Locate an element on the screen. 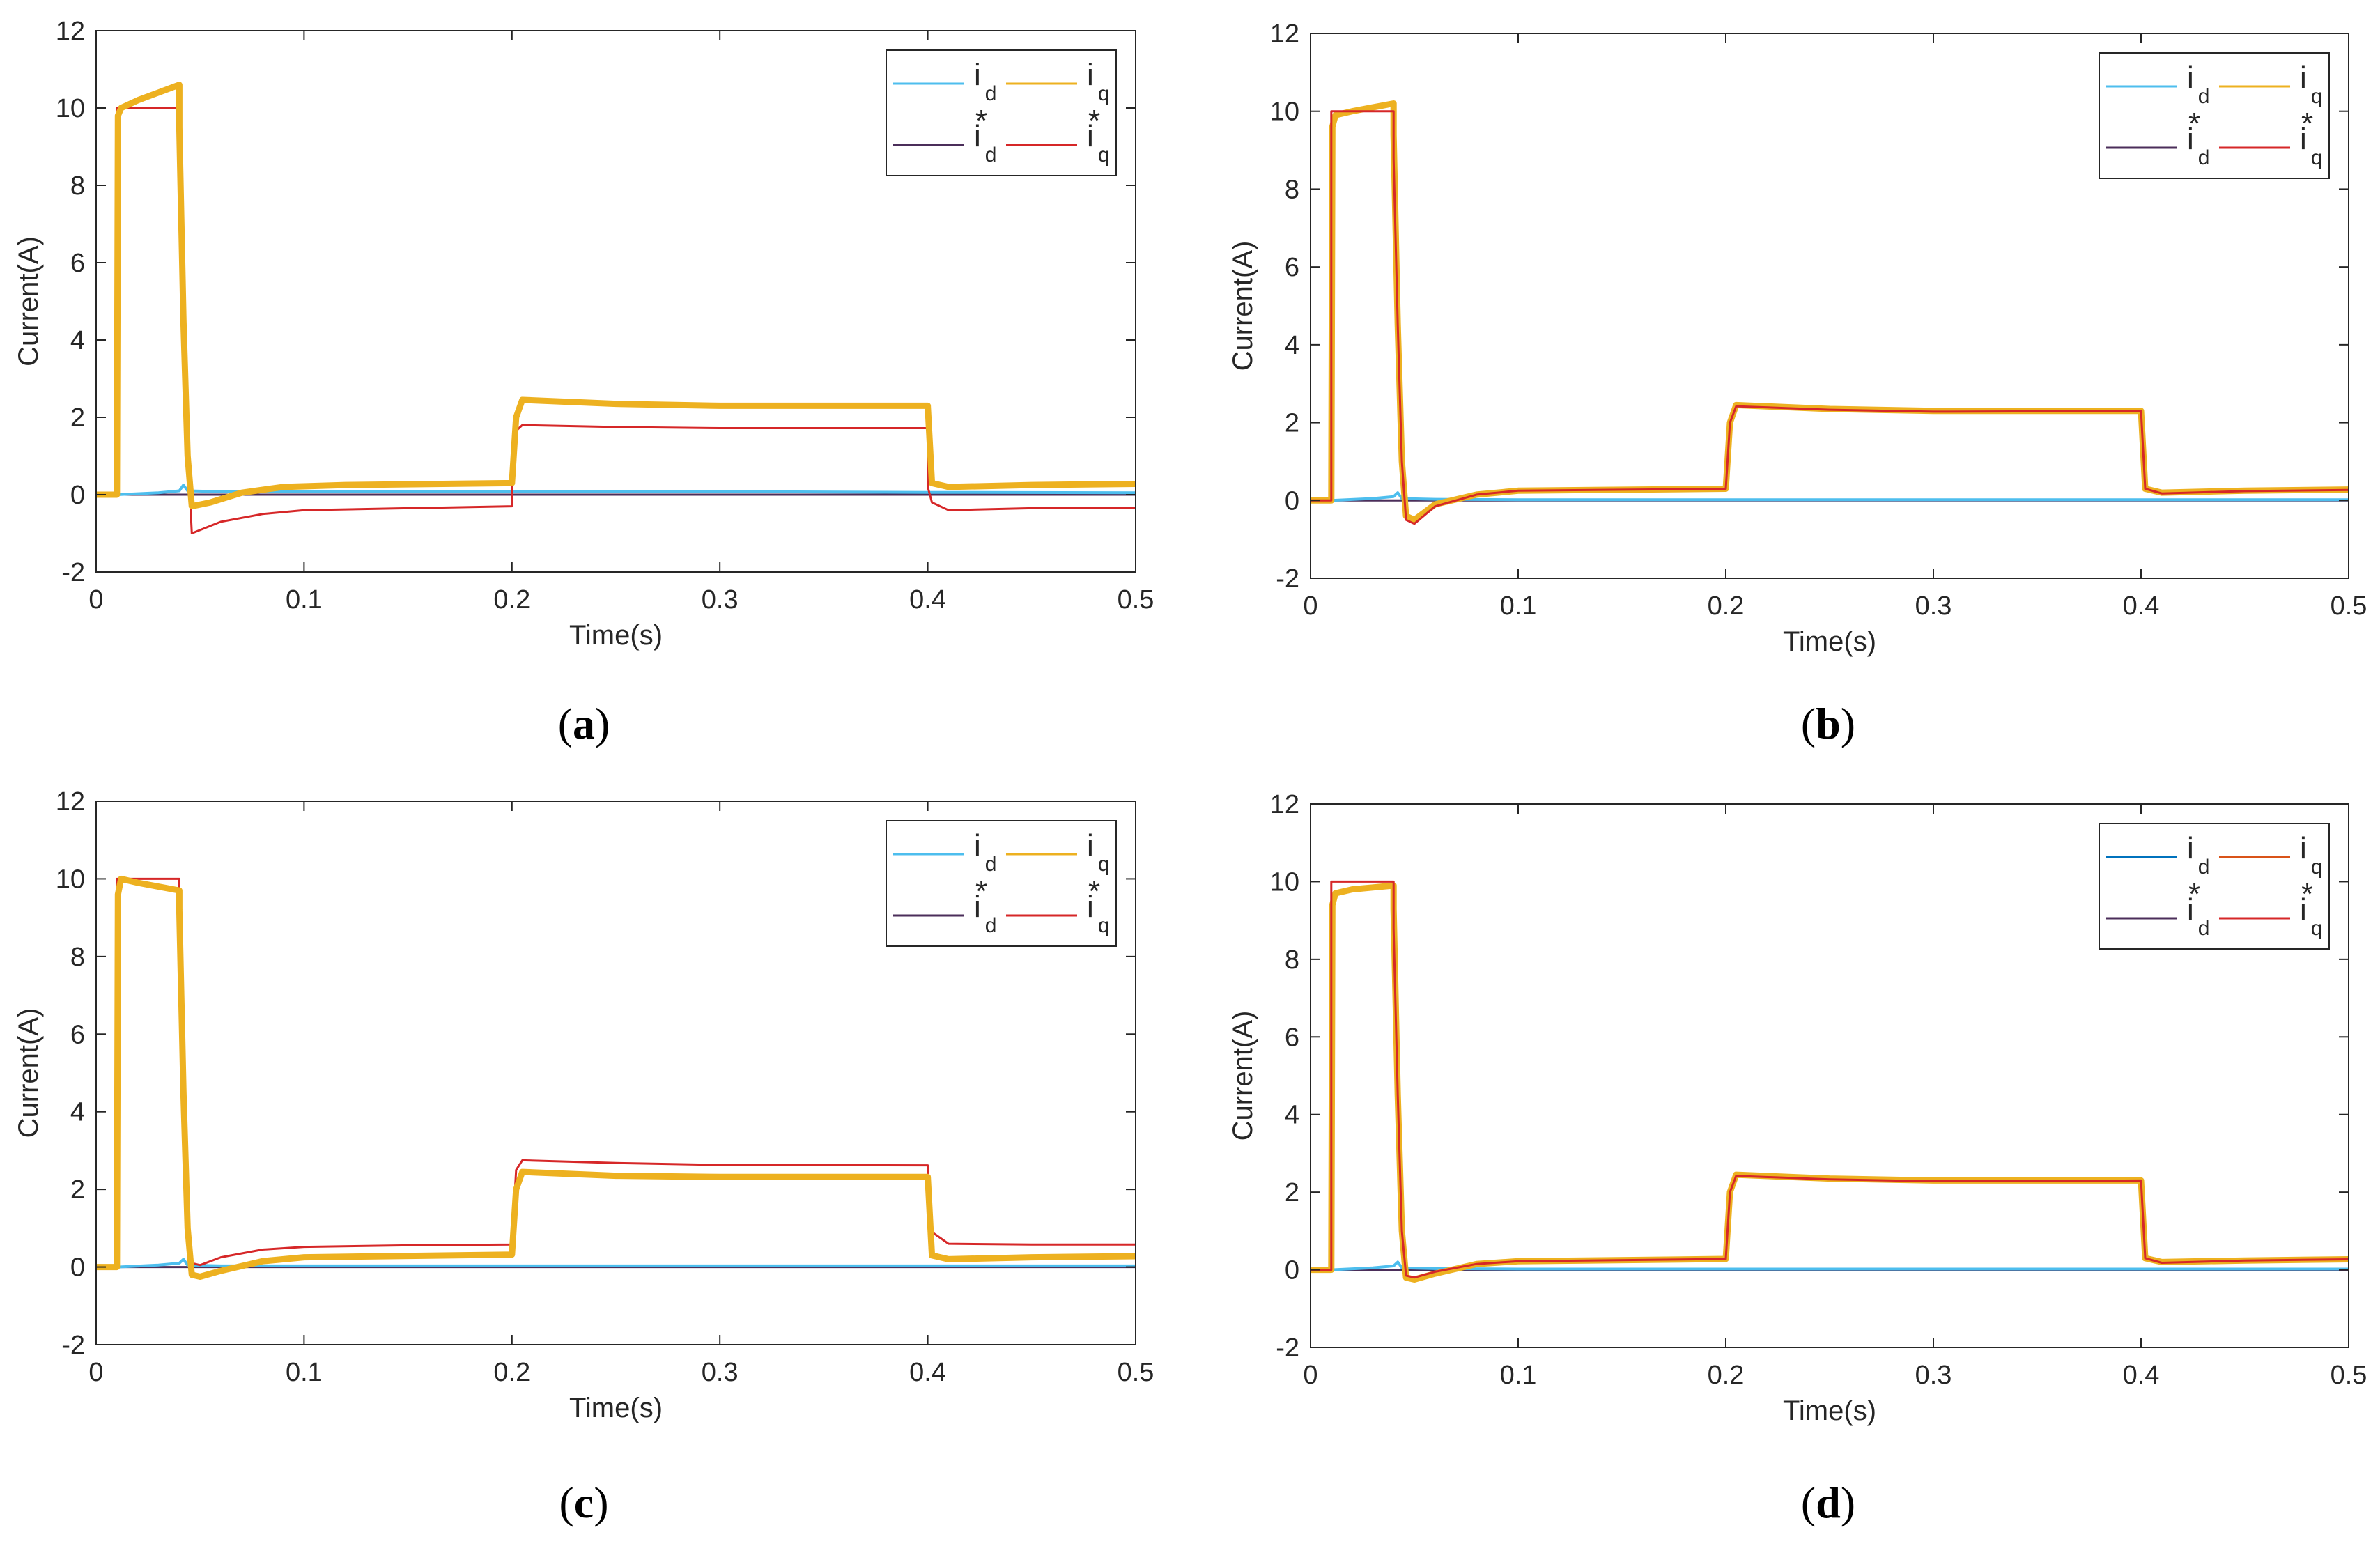 The width and height of the screenshot is (2380, 1546). panel-caption: (c) is located at coordinates (583, 1502).